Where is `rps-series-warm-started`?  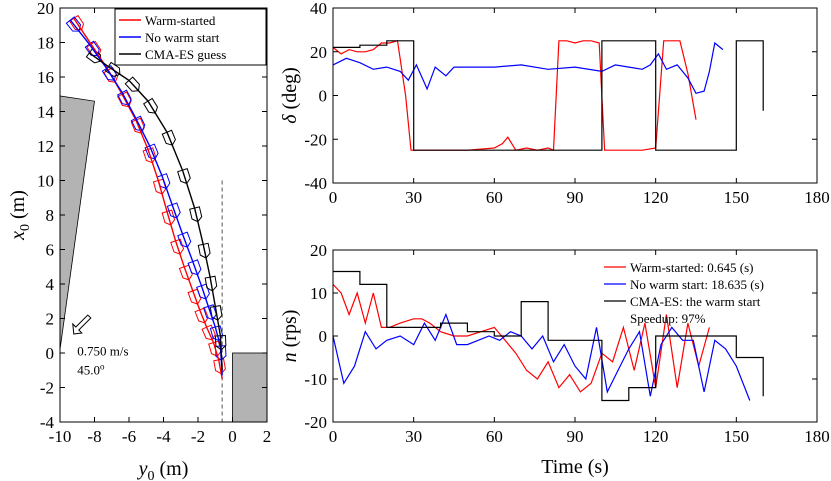 rps-series-warm-started is located at coordinates (521, 338).